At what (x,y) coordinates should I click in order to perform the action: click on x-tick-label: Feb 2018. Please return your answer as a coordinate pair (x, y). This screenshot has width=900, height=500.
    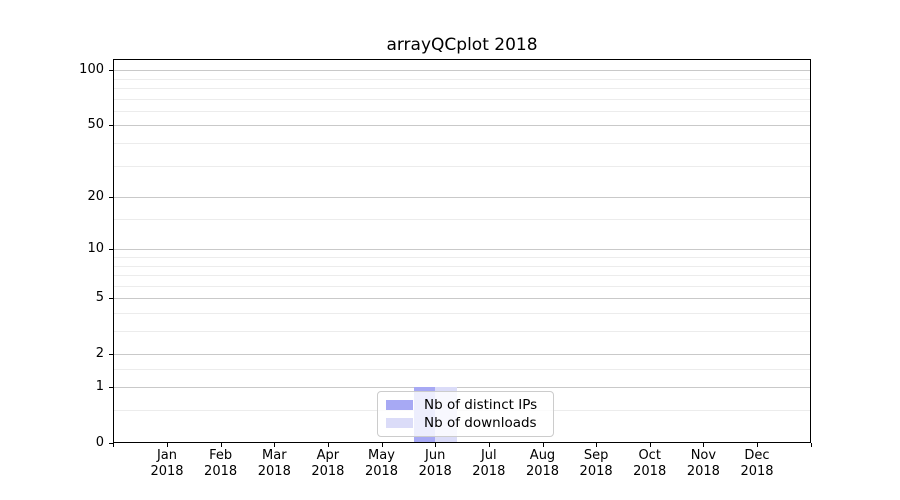
    Looking at the image, I should click on (221, 464).